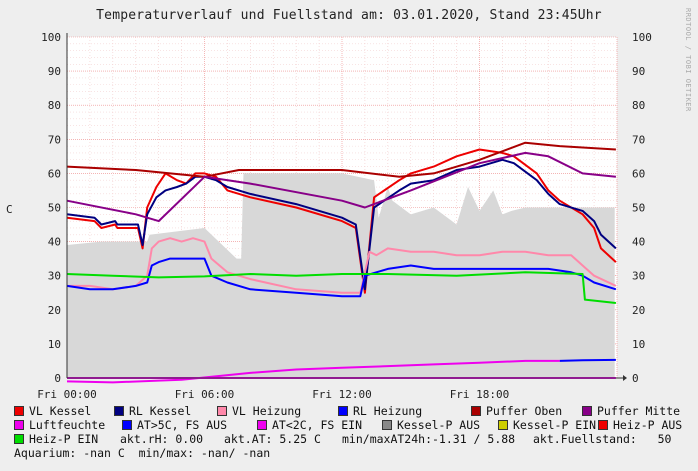  What do you see at coordinates (638, 173) in the screenshot?
I see `y-tick-label-right: 60` at bounding box center [638, 173].